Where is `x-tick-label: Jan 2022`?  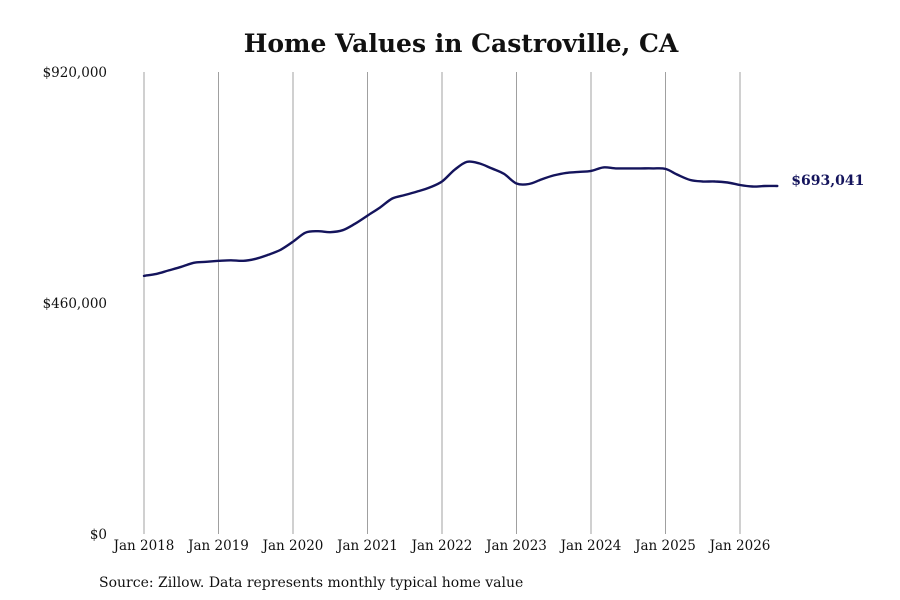 x-tick-label: Jan 2022 is located at coordinates (441, 546).